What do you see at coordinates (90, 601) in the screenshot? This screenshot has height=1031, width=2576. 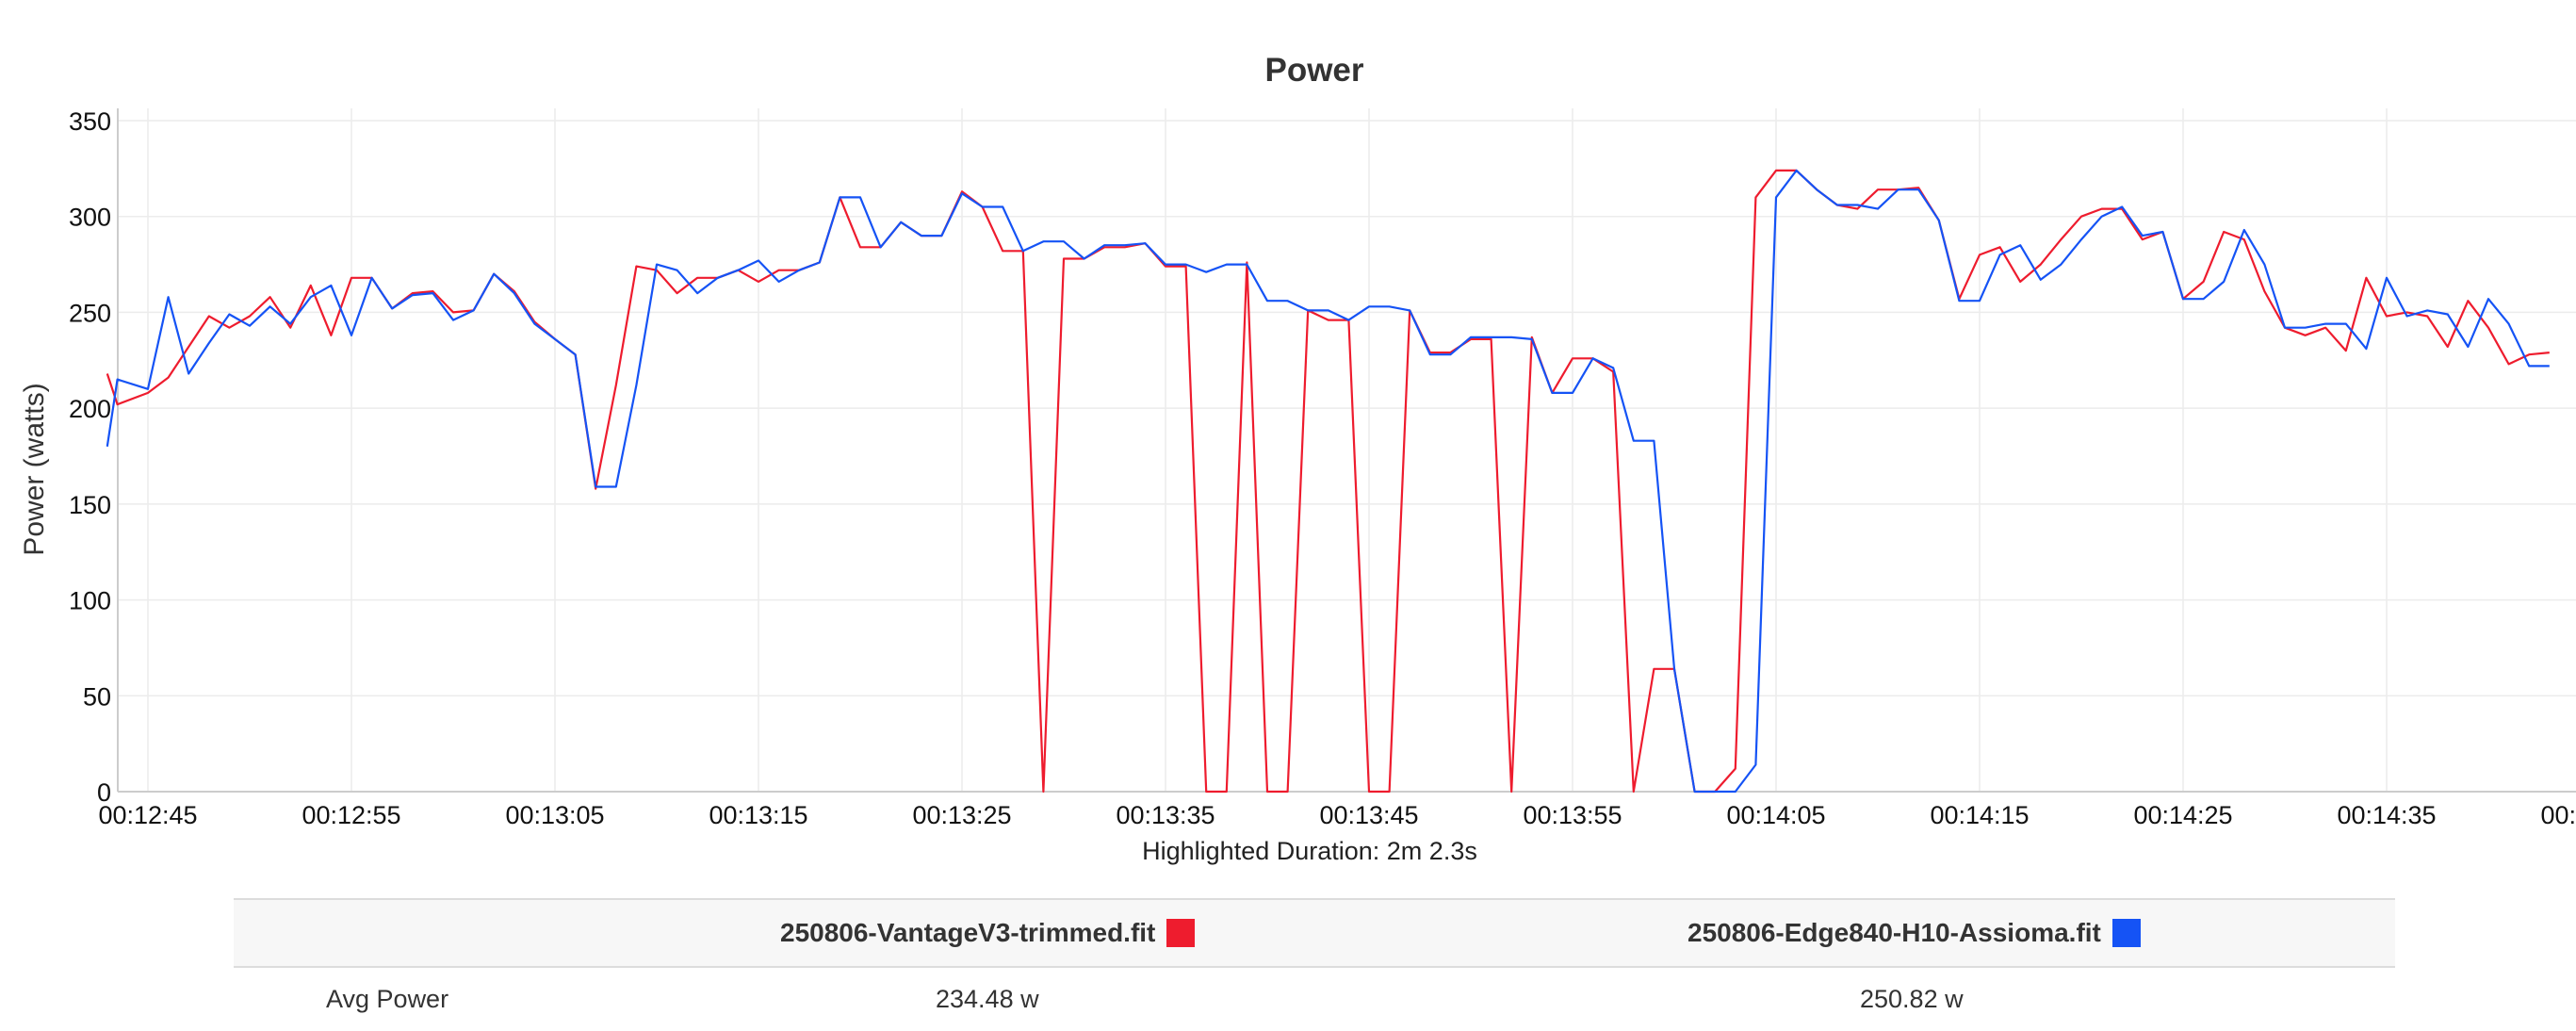 I see `y-tick-label: 100` at bounding box center [90, 601].